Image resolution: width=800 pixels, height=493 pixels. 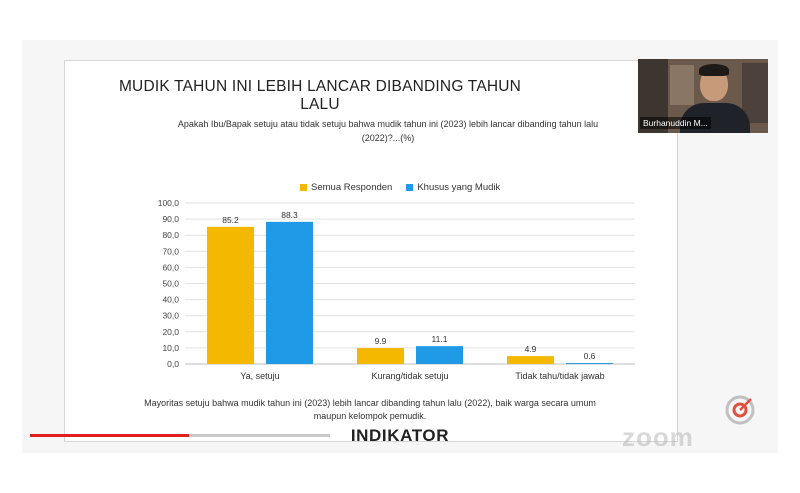 What do you see at coordinates (559, 376) in the screenshot?
I see `x-category-label: Tidak tahu/tidak jawab` at bounding box center [559, 376].